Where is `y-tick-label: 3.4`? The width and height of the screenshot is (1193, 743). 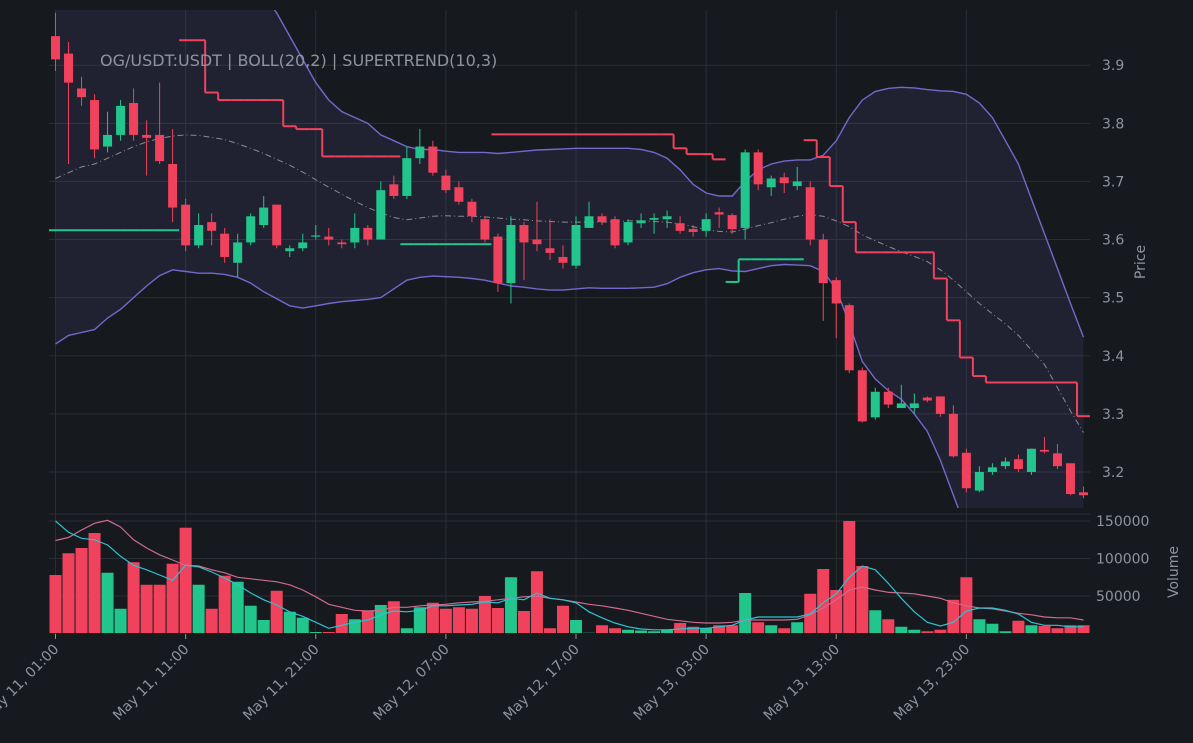 y-tick-label: 3.4 is located at coordinates (1113, 357).